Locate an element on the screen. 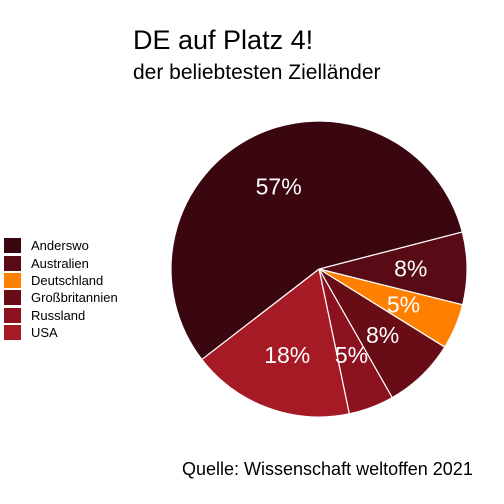 This screenshot has width=504, height=504. legend-label-deutschland: Deutschland is located at coordinates (67, 280).